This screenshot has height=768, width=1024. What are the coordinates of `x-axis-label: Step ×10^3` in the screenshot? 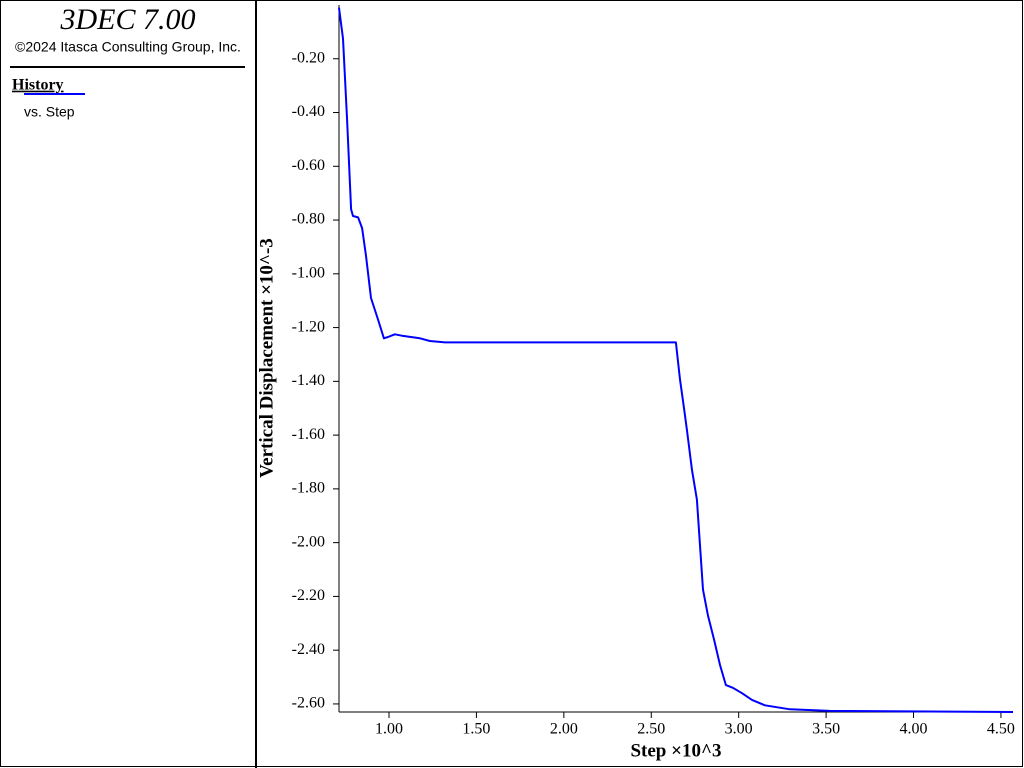 It's located at (675, 750).